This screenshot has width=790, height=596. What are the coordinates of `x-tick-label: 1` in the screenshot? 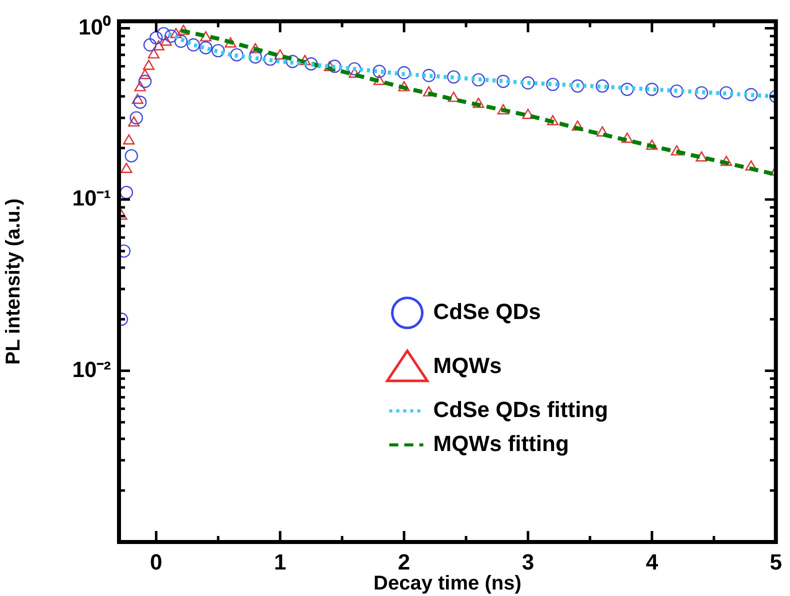 It's located at (280, 561).